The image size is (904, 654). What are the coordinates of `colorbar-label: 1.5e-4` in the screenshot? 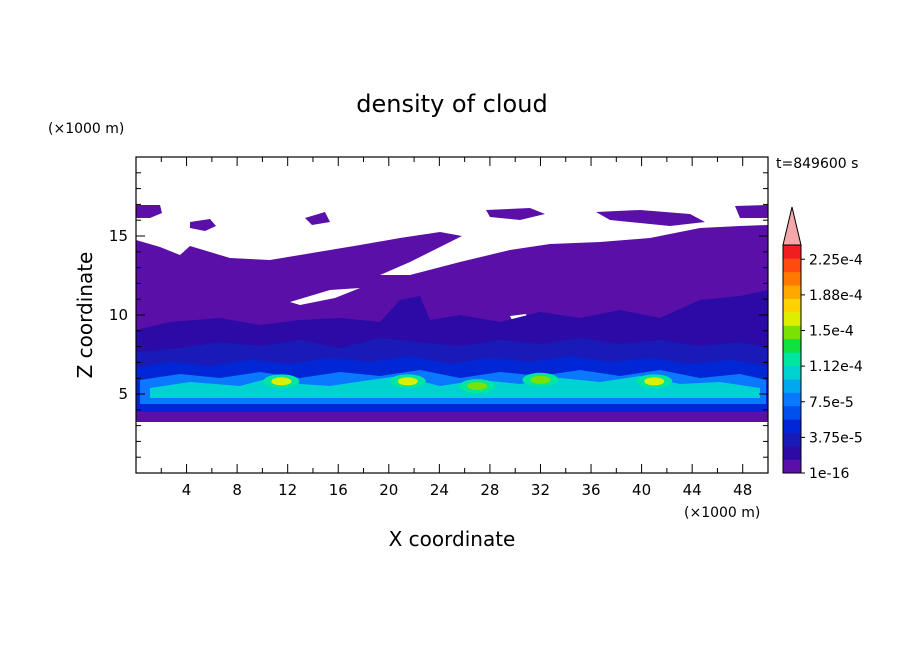 It's located at (831, 332).